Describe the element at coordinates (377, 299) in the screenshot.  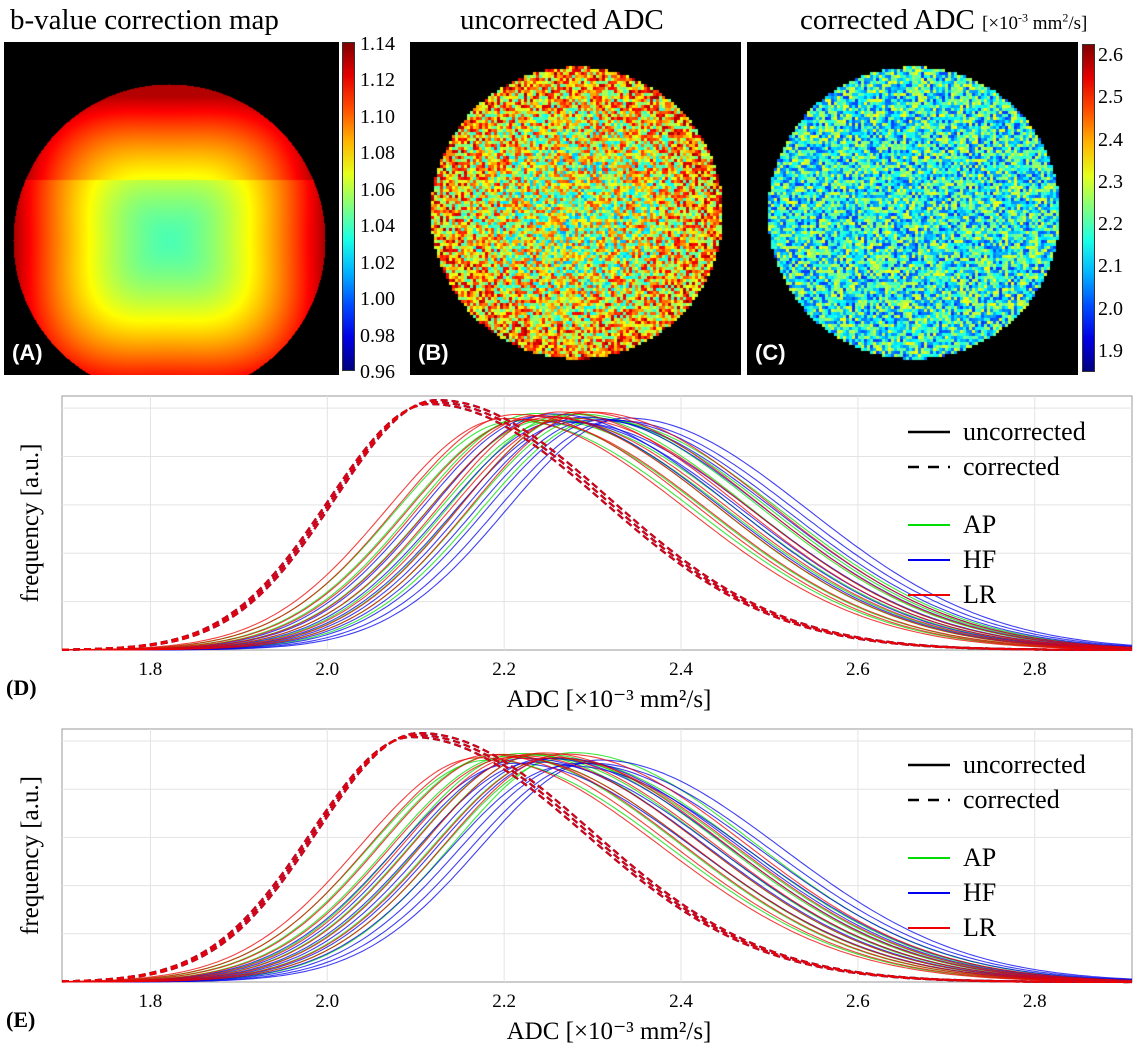
I see `colorbar-tick-label: 1.00` at that location.